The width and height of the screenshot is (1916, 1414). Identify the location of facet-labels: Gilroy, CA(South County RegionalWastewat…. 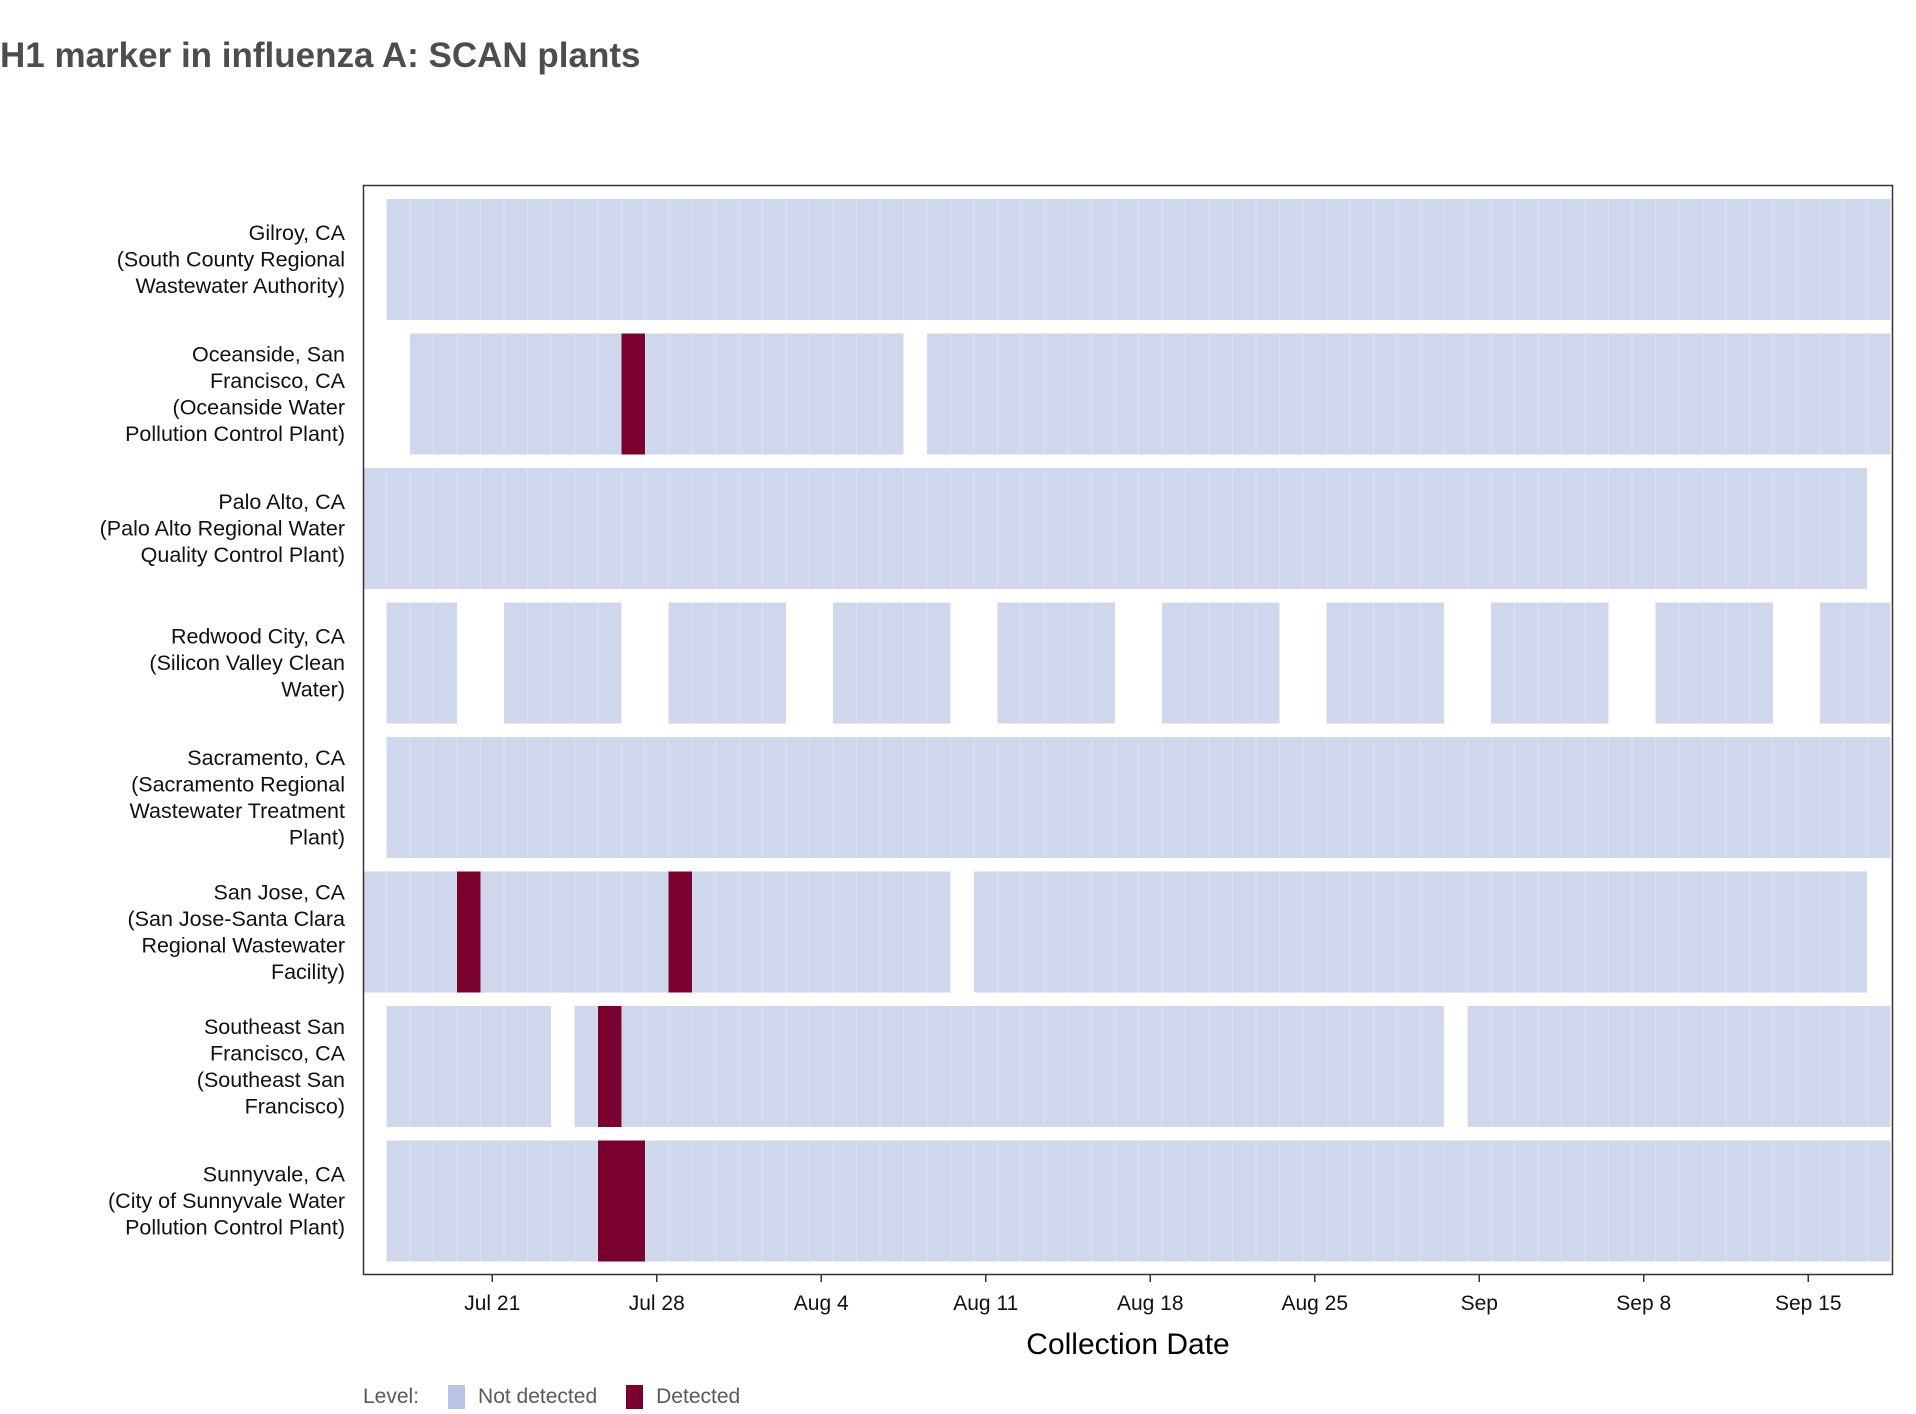
(223, 730).